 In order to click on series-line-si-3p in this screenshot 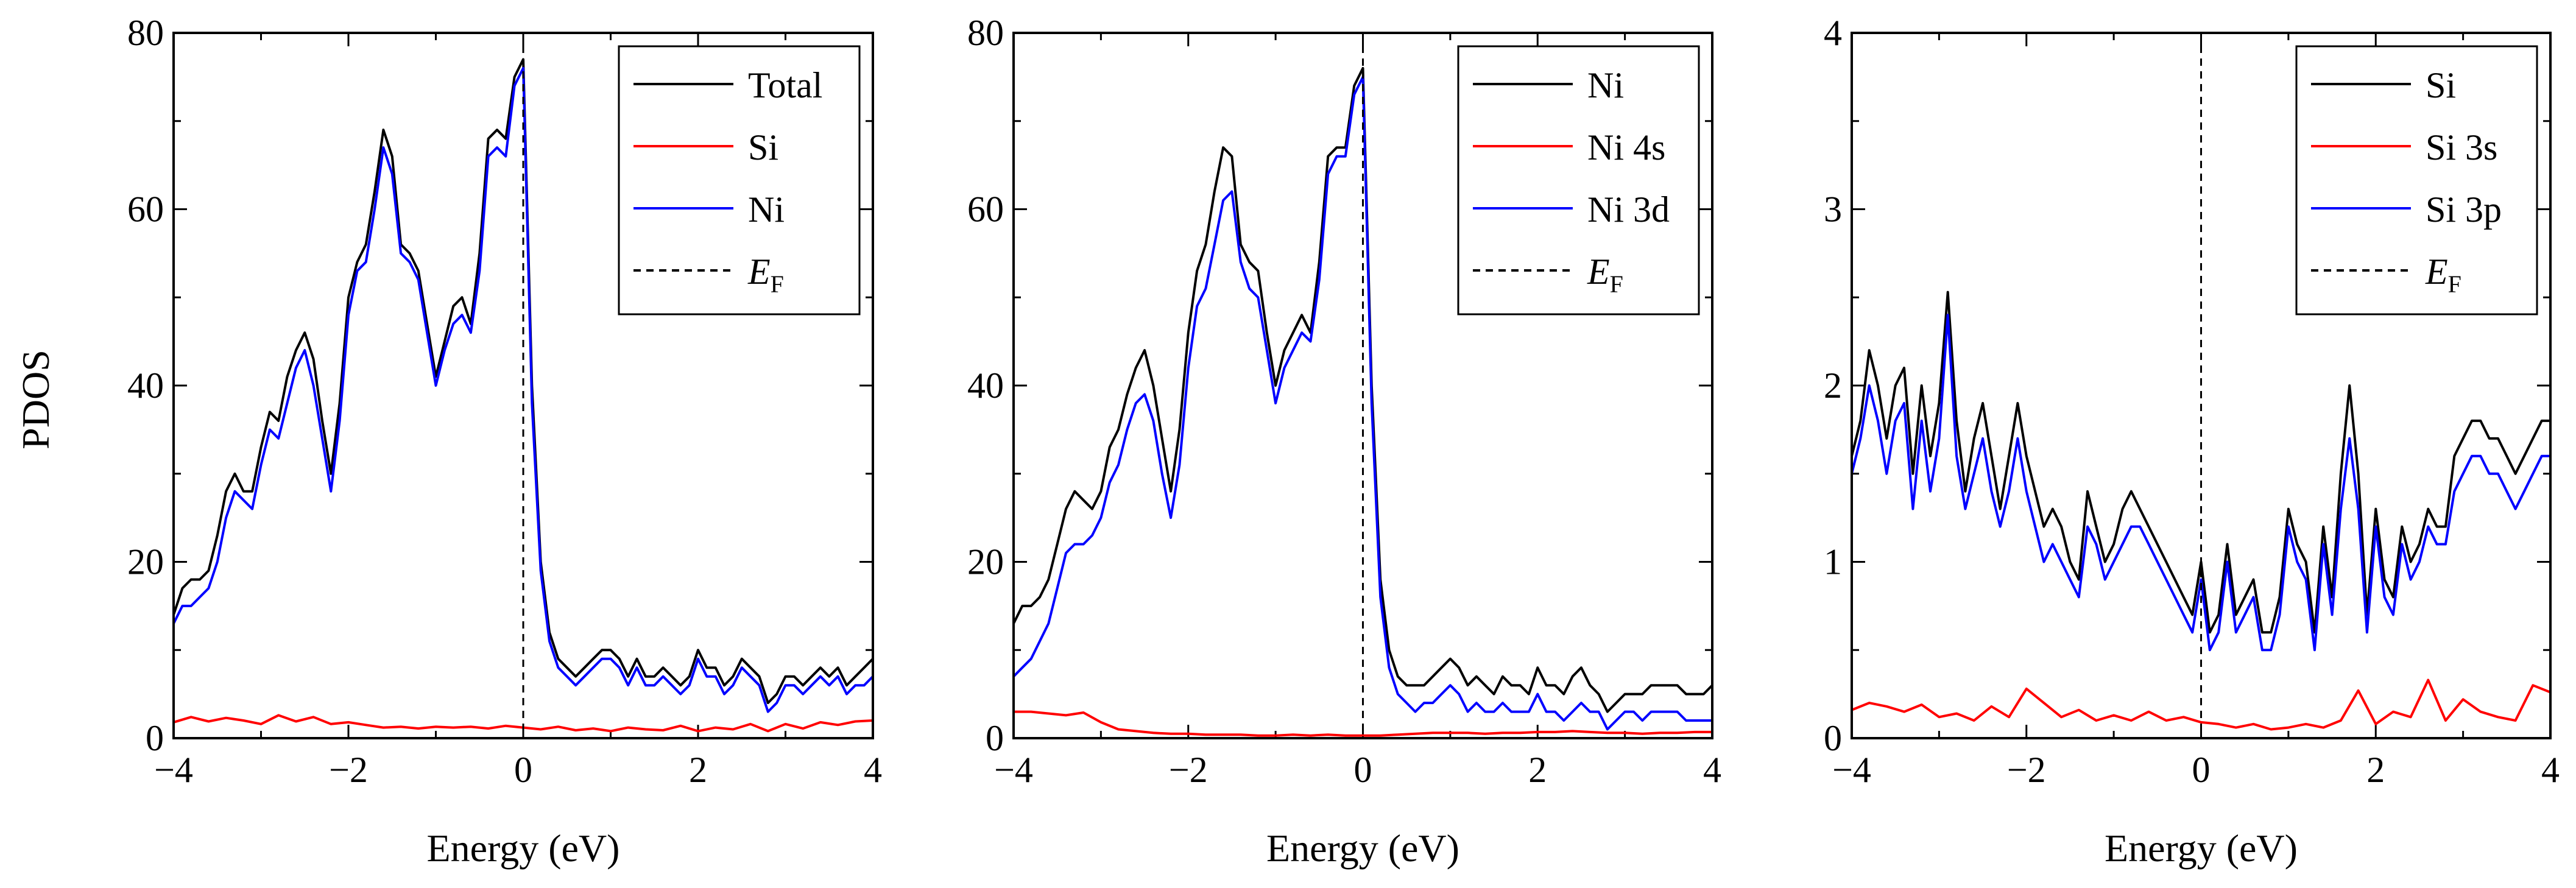, I will do `click(2201, 483)`.